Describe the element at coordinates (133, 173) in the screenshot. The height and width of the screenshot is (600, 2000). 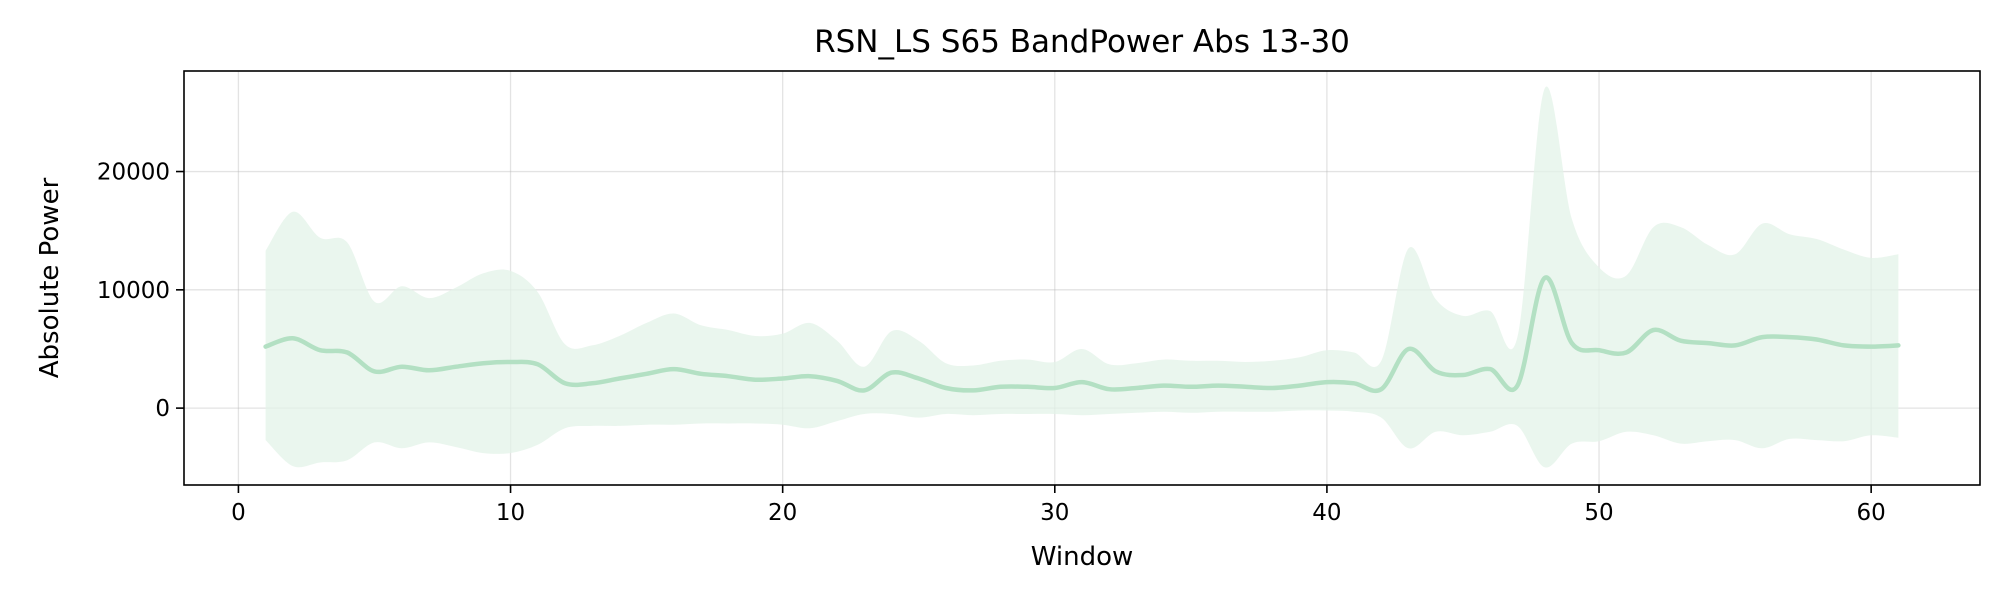
I see `y-tick-label-20000: 20000` at that location.